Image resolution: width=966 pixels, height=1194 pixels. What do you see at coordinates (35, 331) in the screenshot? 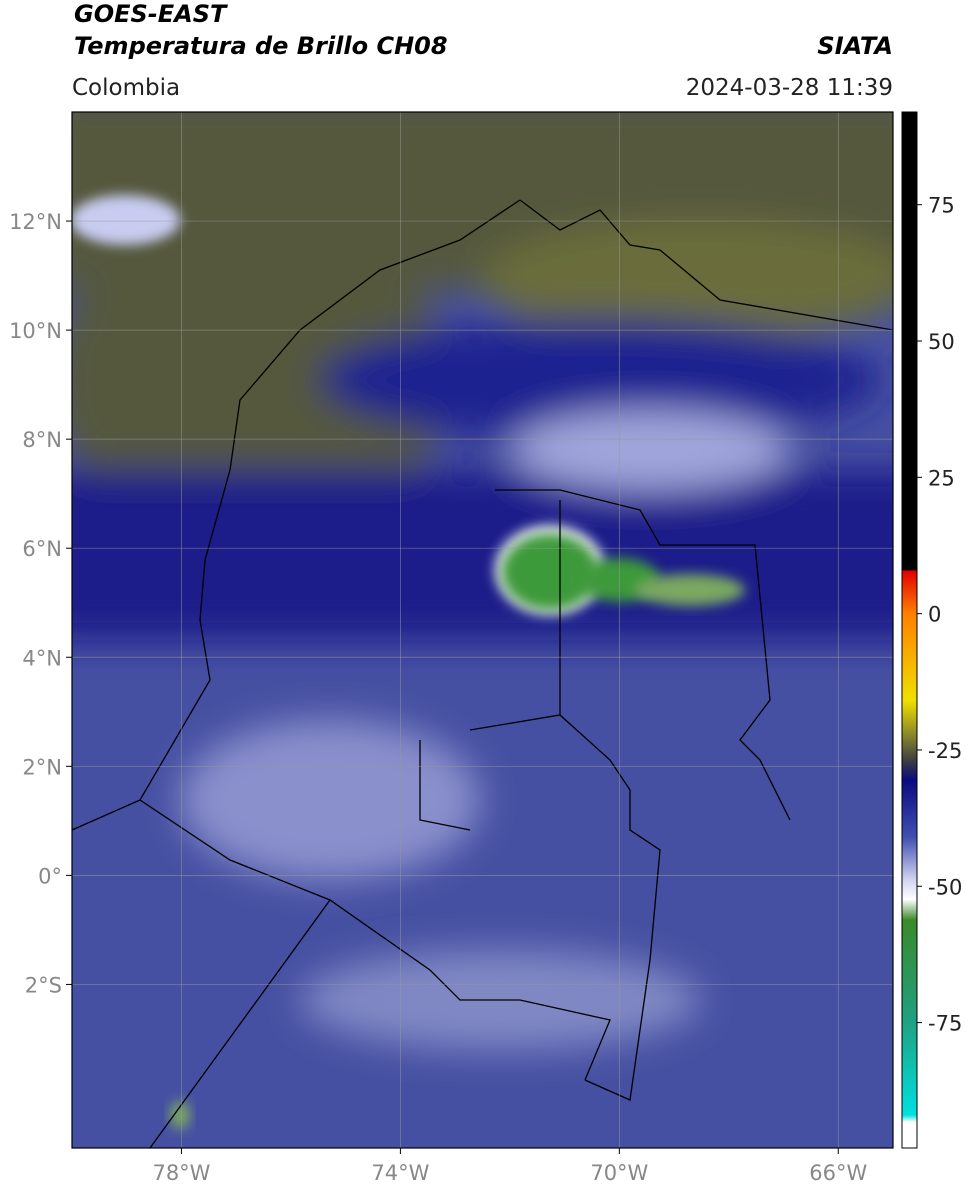
I see `y-tick-label: 10°N` at bounding box center [35, 331].